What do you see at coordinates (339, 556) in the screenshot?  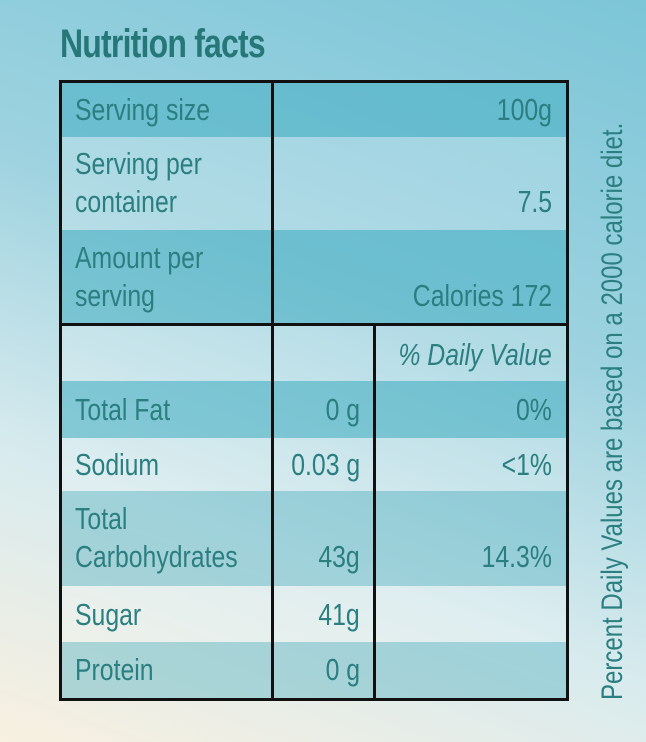 I see `nutrient-amount: 43g` at bounding box center [339, 556].